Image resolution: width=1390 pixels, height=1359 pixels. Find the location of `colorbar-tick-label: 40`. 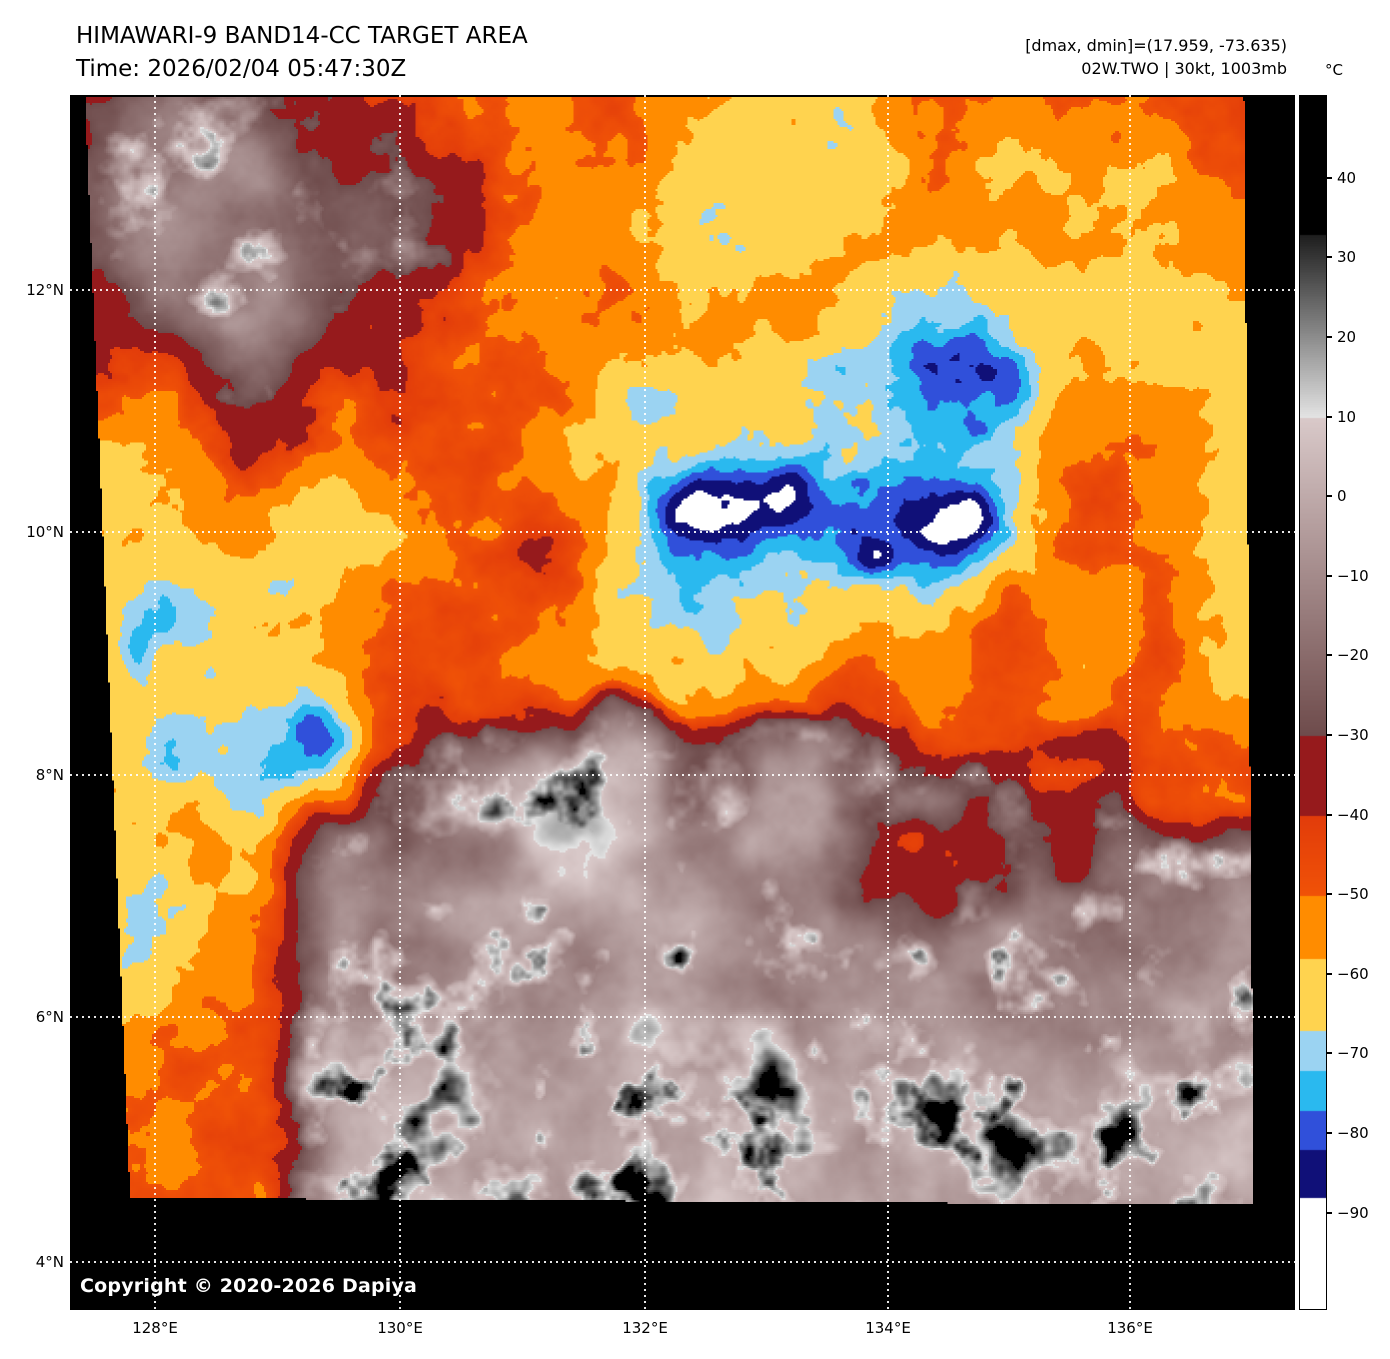

colorbar-tick-label: 40 is located at coordinates (1347, 177).